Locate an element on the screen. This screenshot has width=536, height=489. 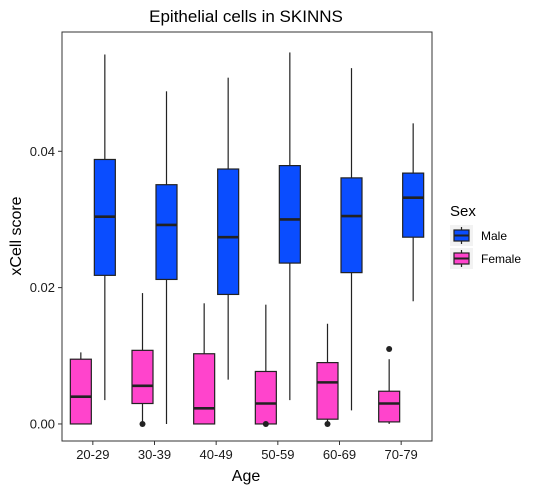
x-tick-label: 20-29 is located at coordinates (92, 454).